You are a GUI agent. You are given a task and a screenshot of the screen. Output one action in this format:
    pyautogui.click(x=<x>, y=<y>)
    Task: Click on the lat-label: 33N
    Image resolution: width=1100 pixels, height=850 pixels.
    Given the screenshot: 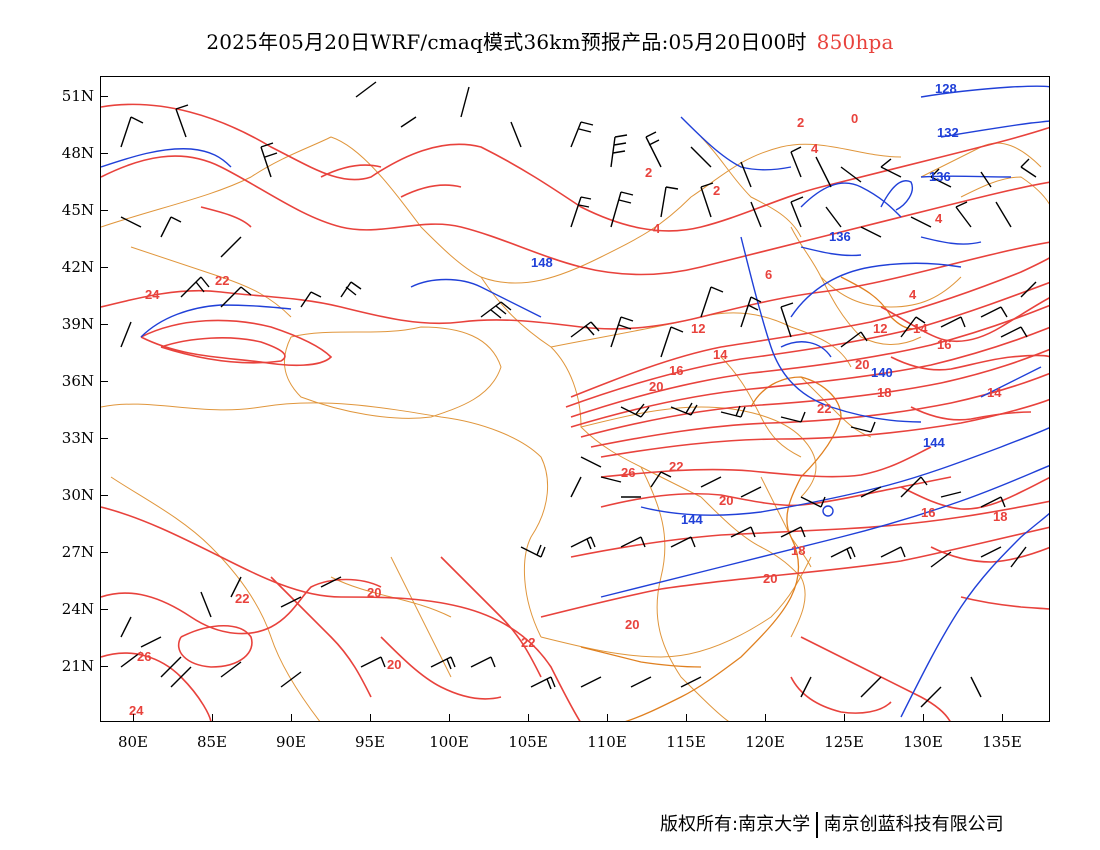 What is the action you would take?
    pyautogui.click(x=77, y=438)
    